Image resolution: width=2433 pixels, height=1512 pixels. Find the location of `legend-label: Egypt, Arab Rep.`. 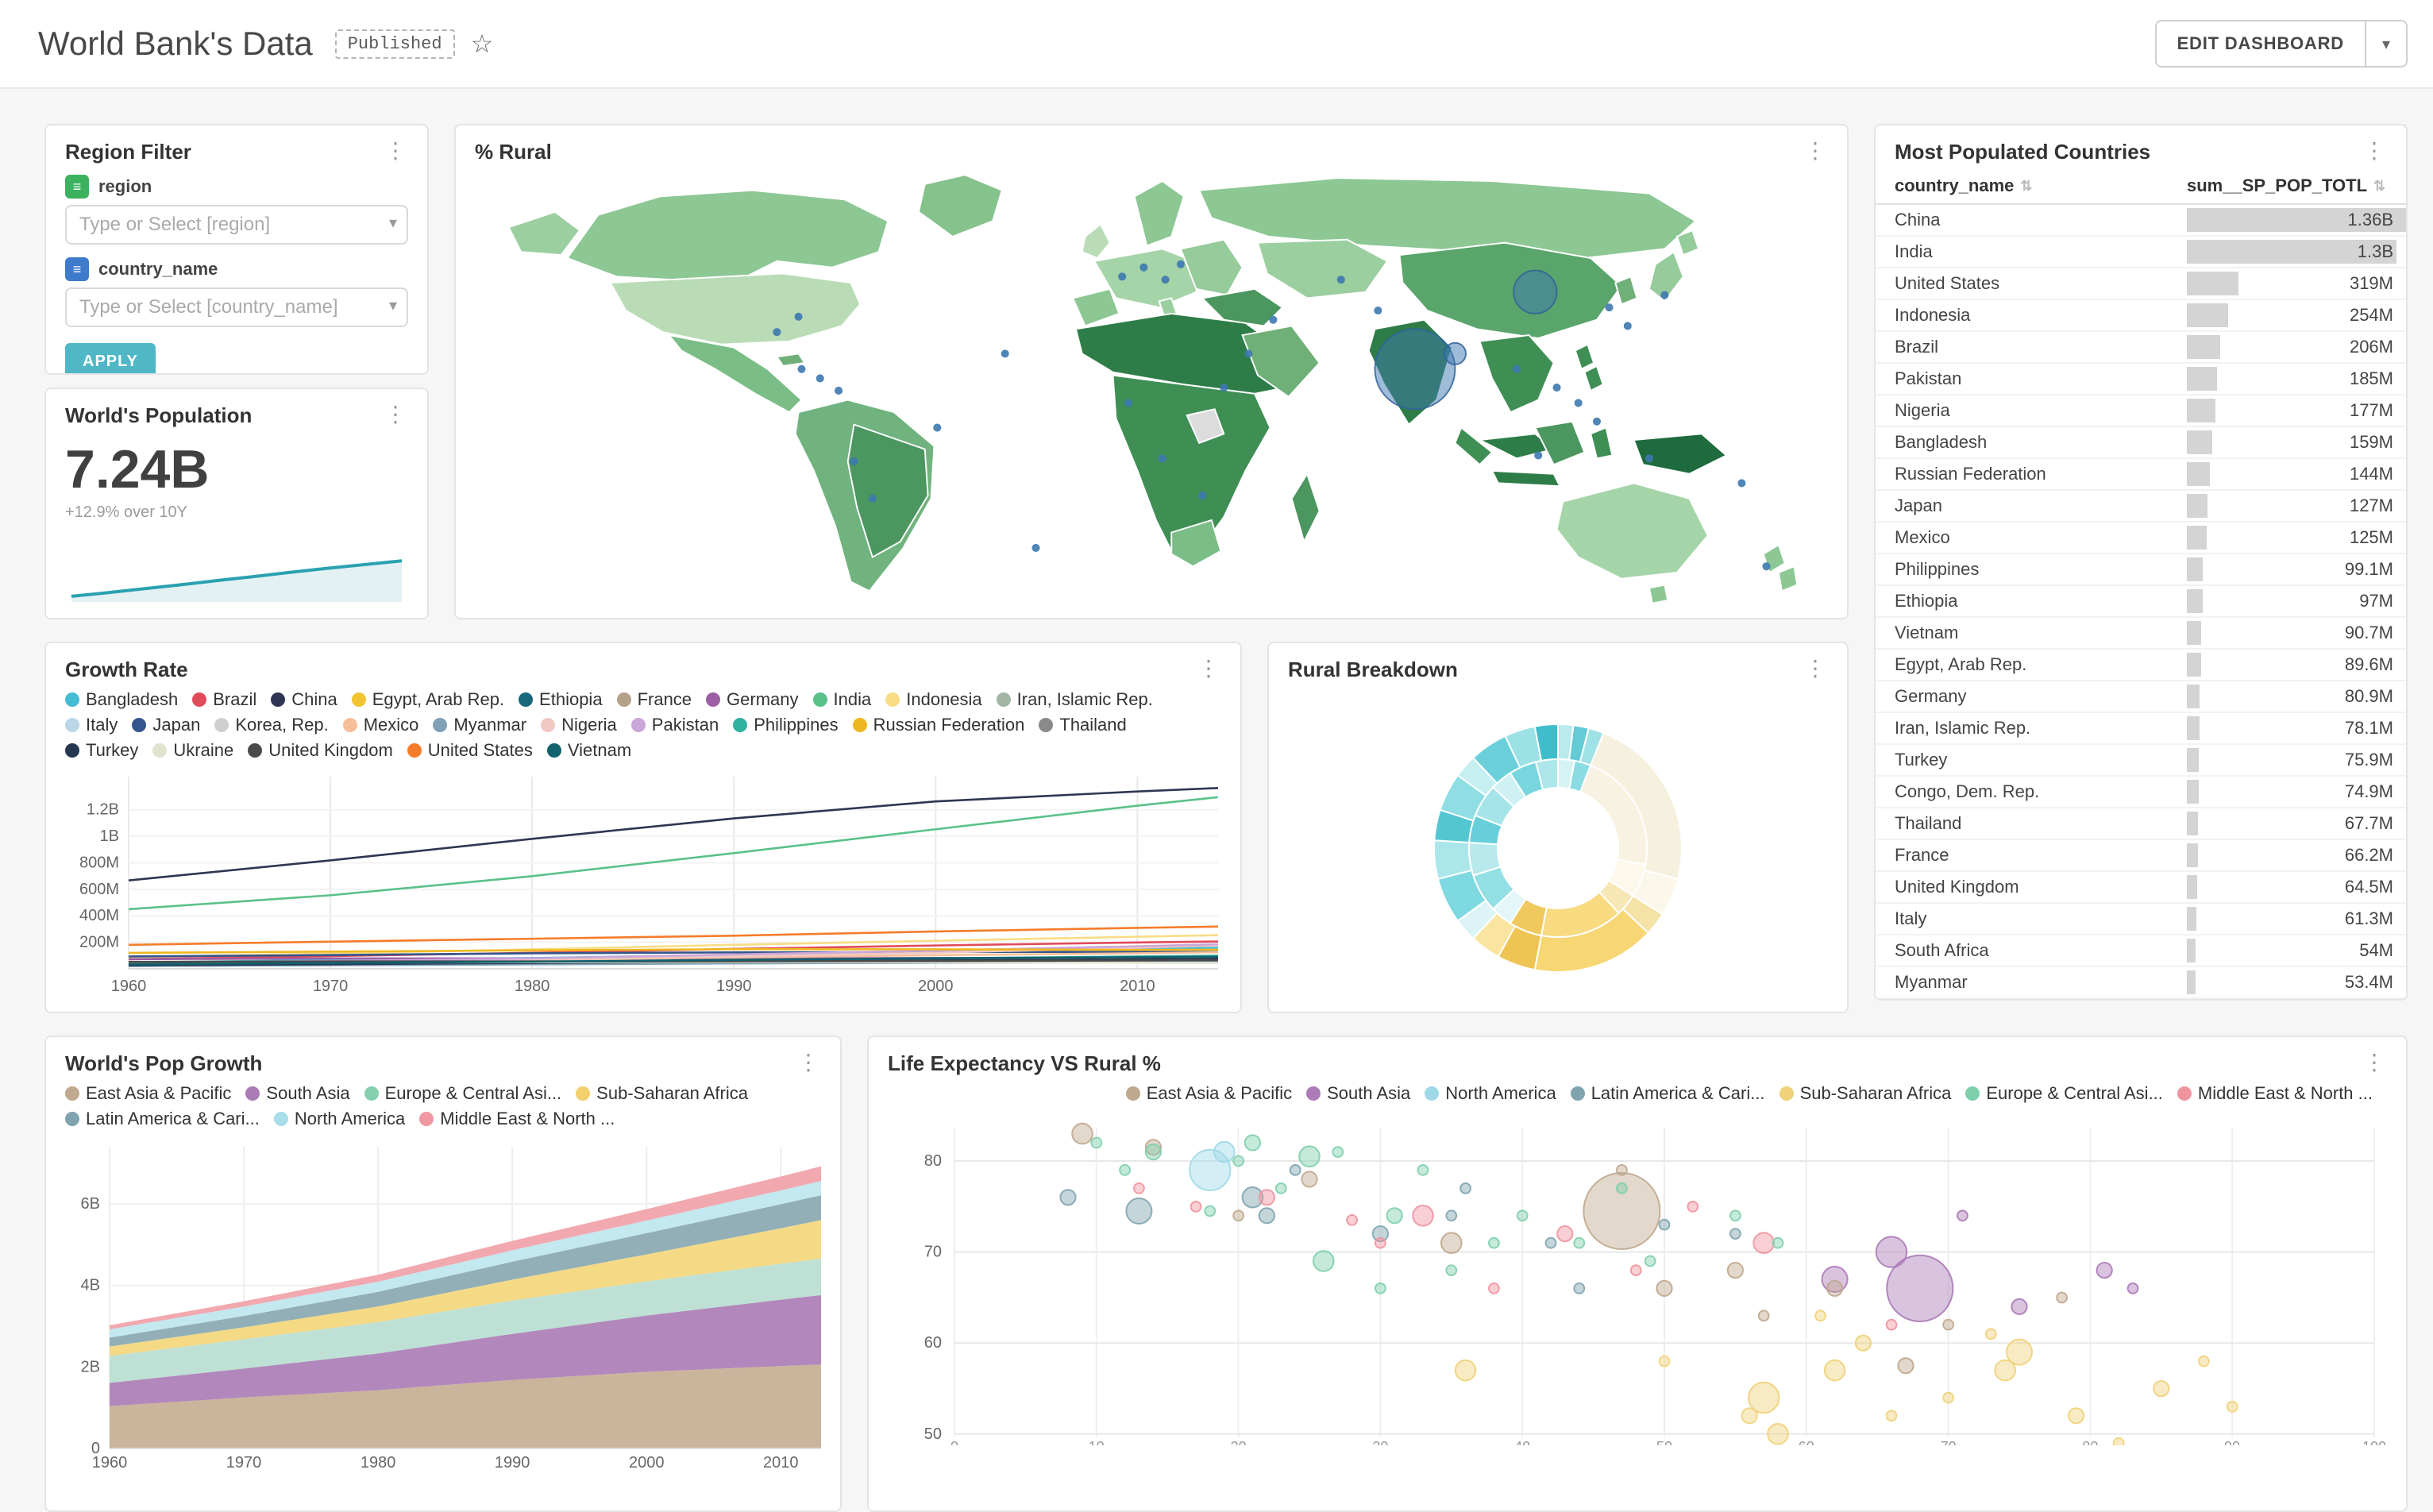

legend-label: Egypt, Arab Rep. is located at coordinates (439, 699).